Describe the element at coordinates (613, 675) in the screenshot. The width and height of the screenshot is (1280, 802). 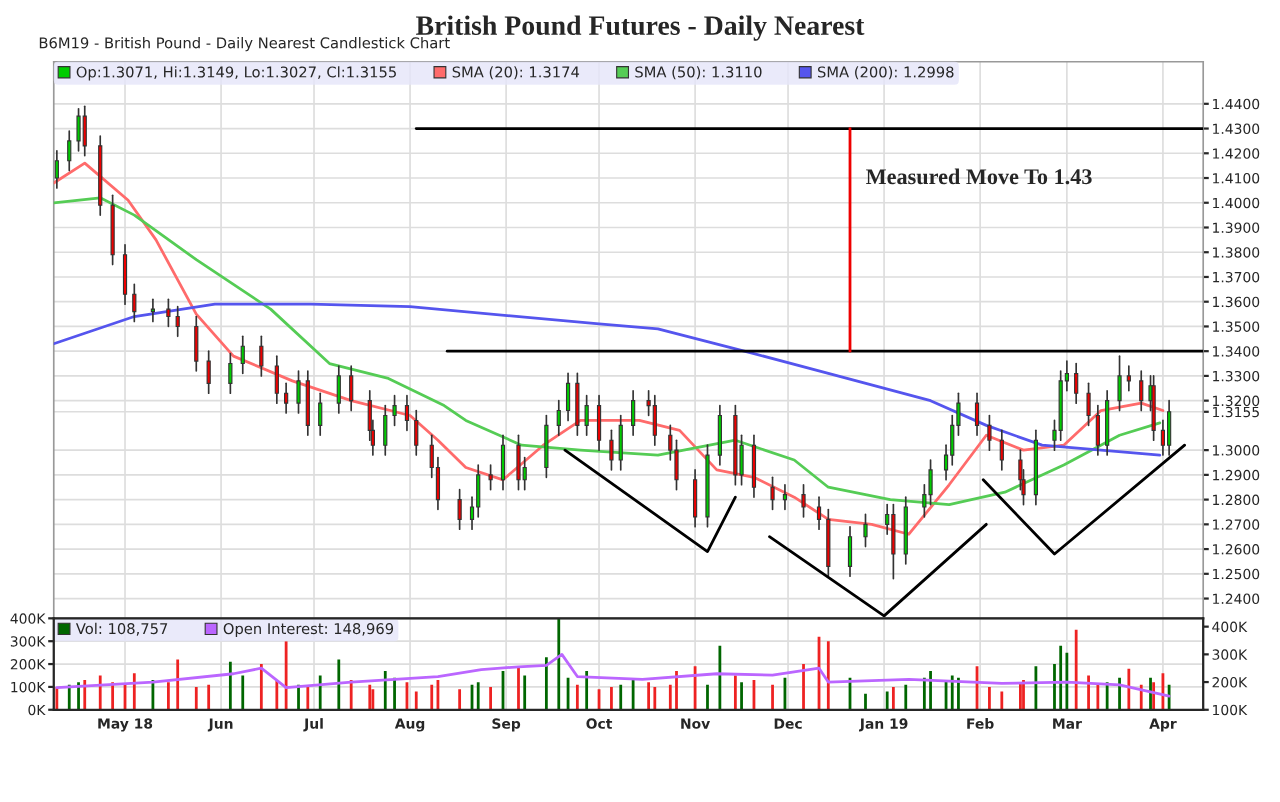
I see `line-series` at that location.